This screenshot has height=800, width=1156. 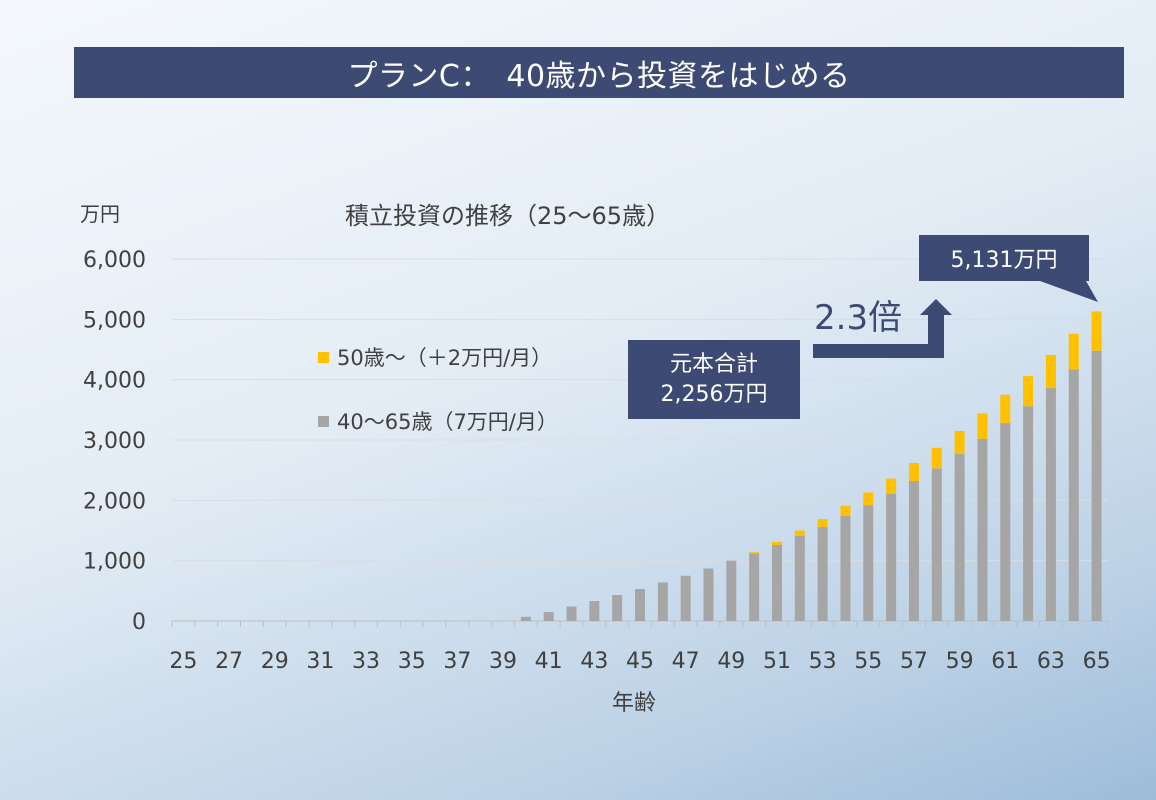 I want to click on y-tick-label: 6,000, so click(x=114, y=260).